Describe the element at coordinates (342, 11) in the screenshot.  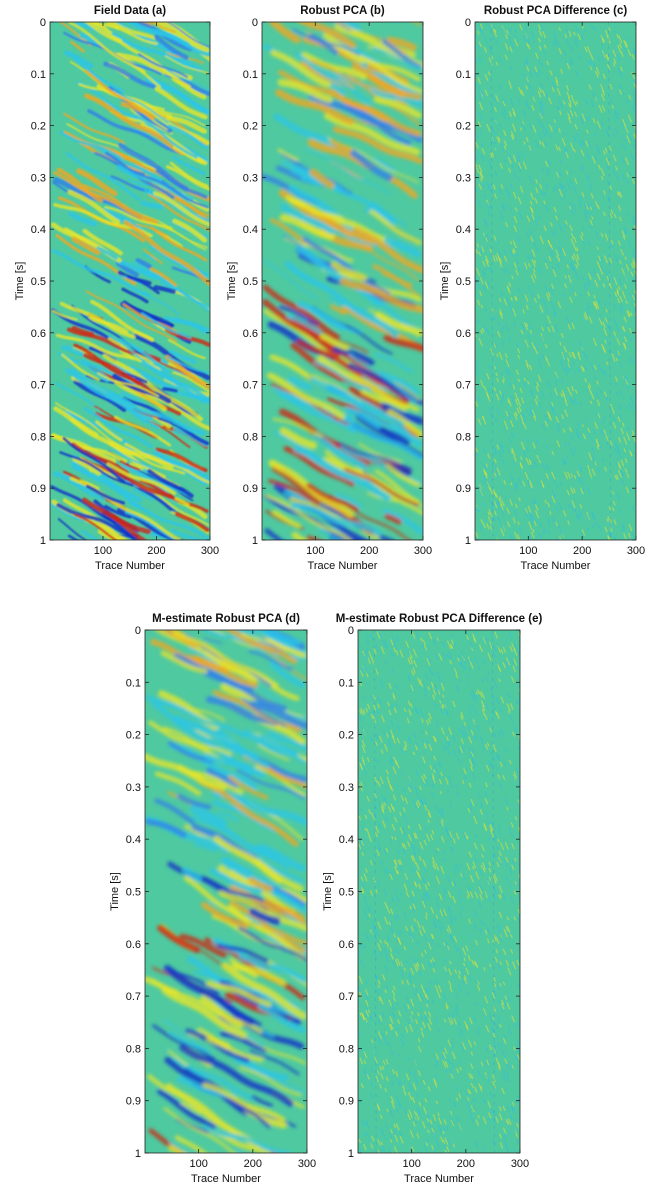
I see `chart-title: Robust PCA (b)` at that location.